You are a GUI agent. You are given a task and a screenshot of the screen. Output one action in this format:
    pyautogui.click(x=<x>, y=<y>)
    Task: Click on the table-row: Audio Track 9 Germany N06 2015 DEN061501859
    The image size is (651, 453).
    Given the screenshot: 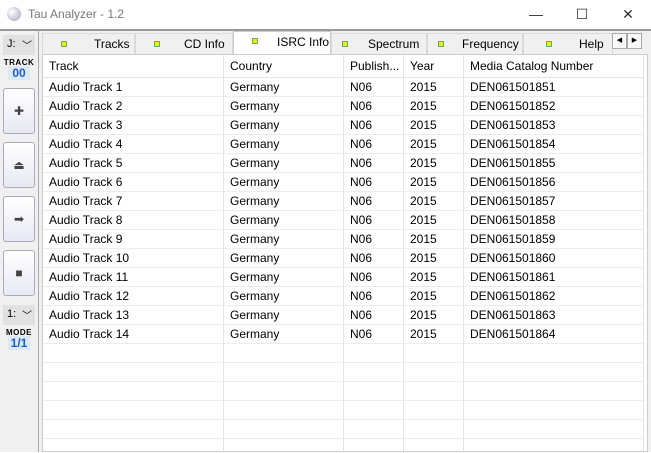 What is the action you would take?
    pyautogui.click(x=343, y=239)
    